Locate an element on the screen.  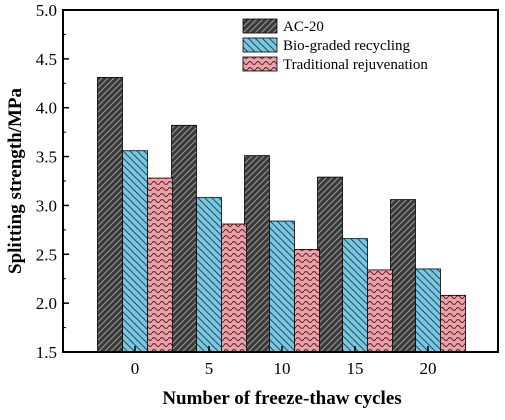
legend-label: AC-20 is located at coordinates (303, 27).